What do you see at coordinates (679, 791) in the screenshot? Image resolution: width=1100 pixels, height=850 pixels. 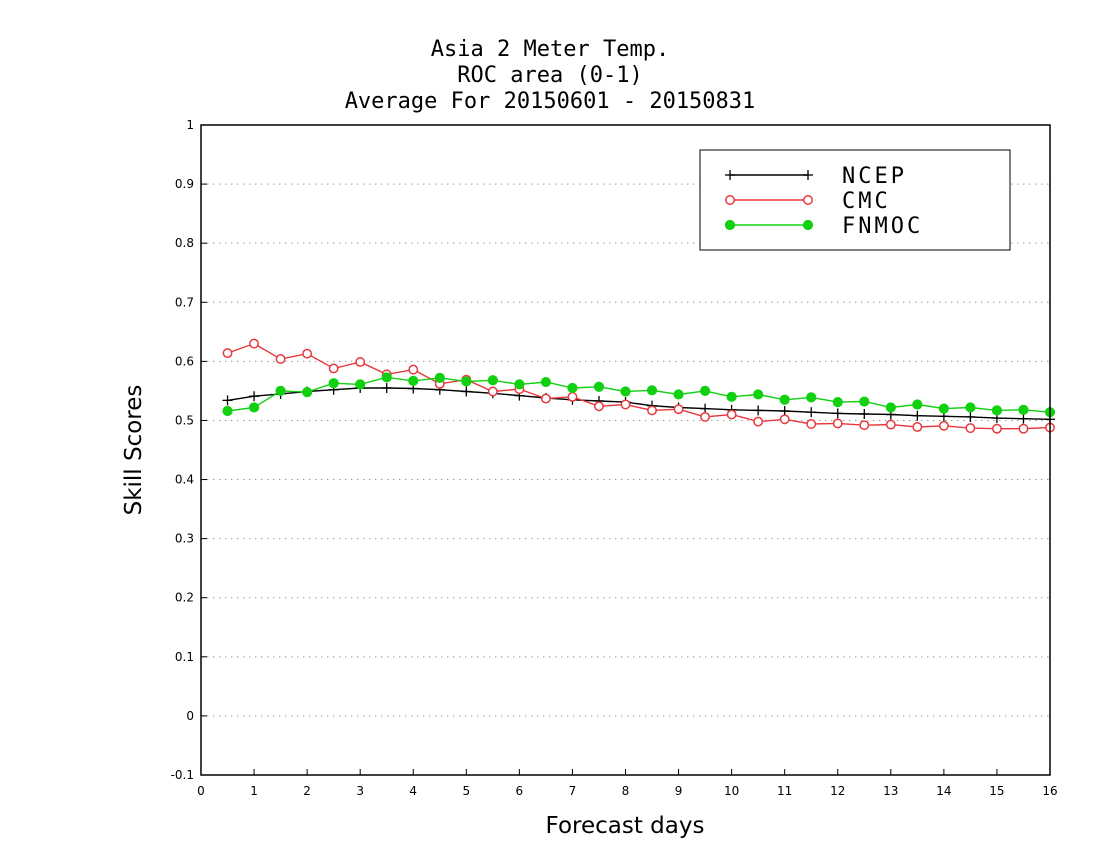 I see `x-tick-label: 9` at bounding box center [679, 791].